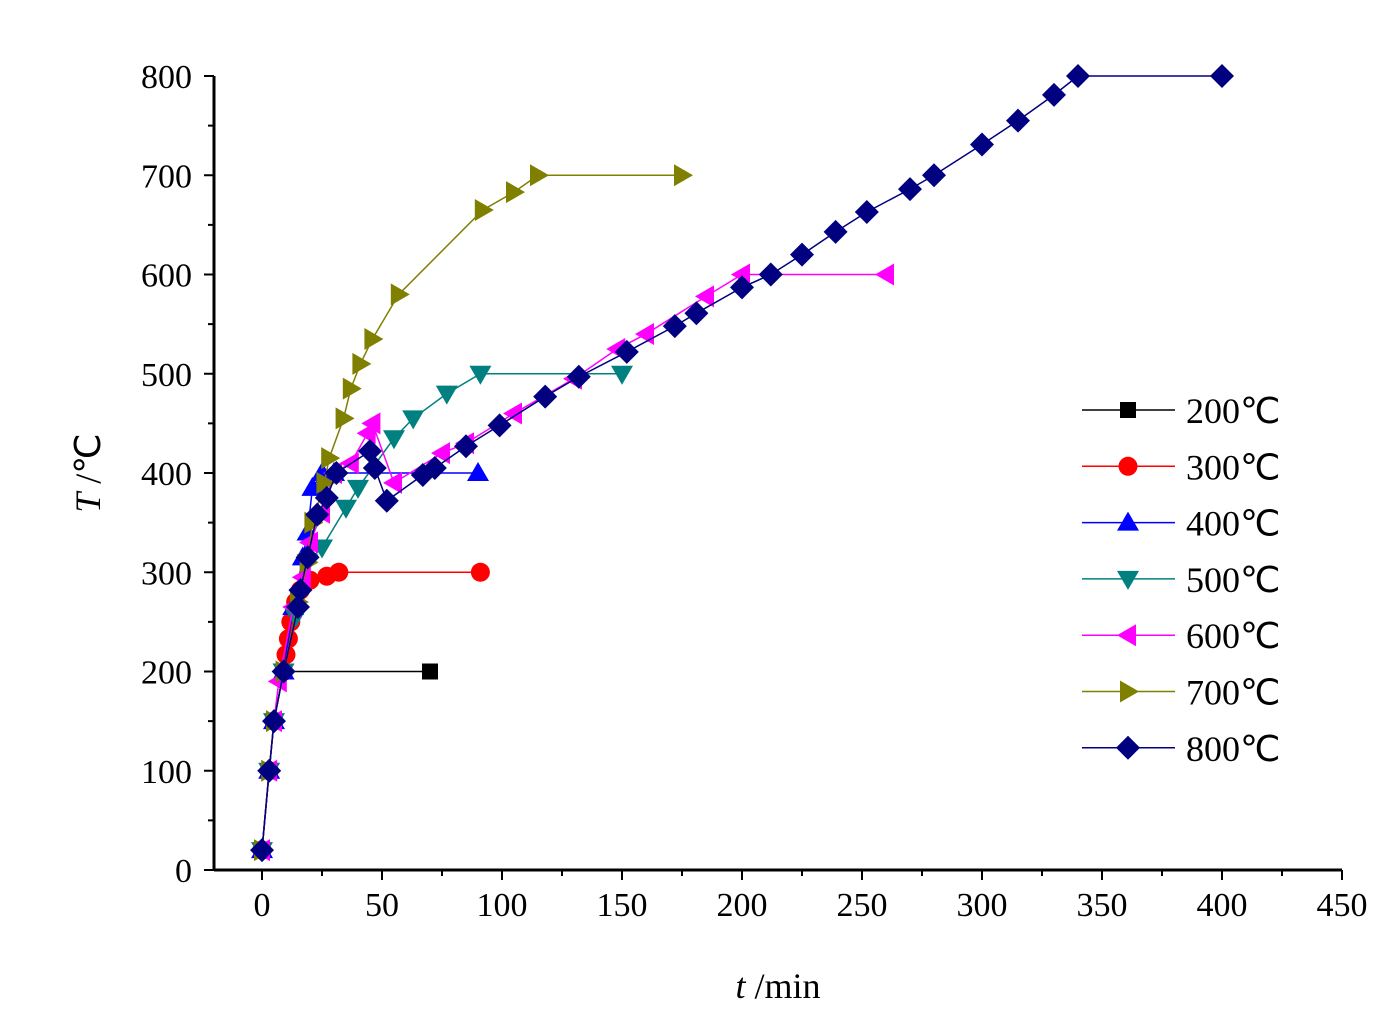 This screenshot has width=1396, height=1028. I want to click on legend-item: 400℃, so click(1181, 524).